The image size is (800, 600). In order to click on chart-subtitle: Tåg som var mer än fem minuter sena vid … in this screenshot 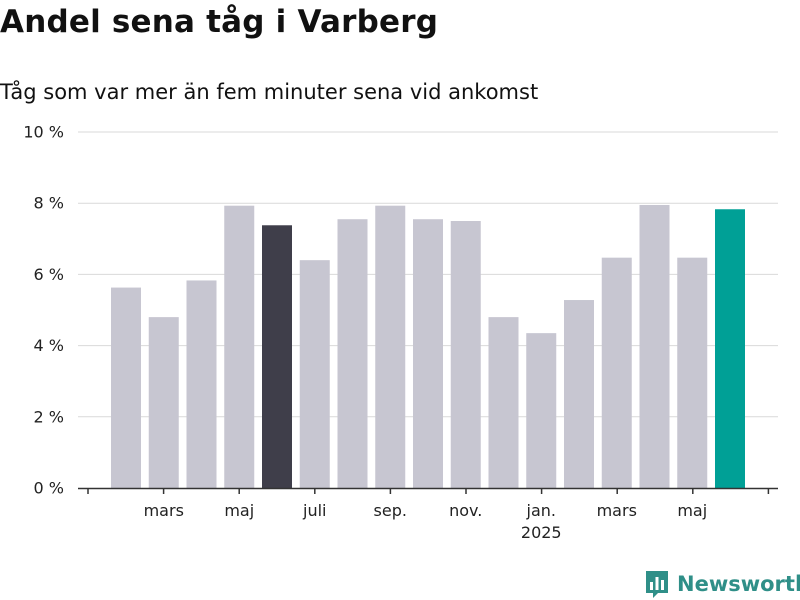, I will do `click(269, 92)`.